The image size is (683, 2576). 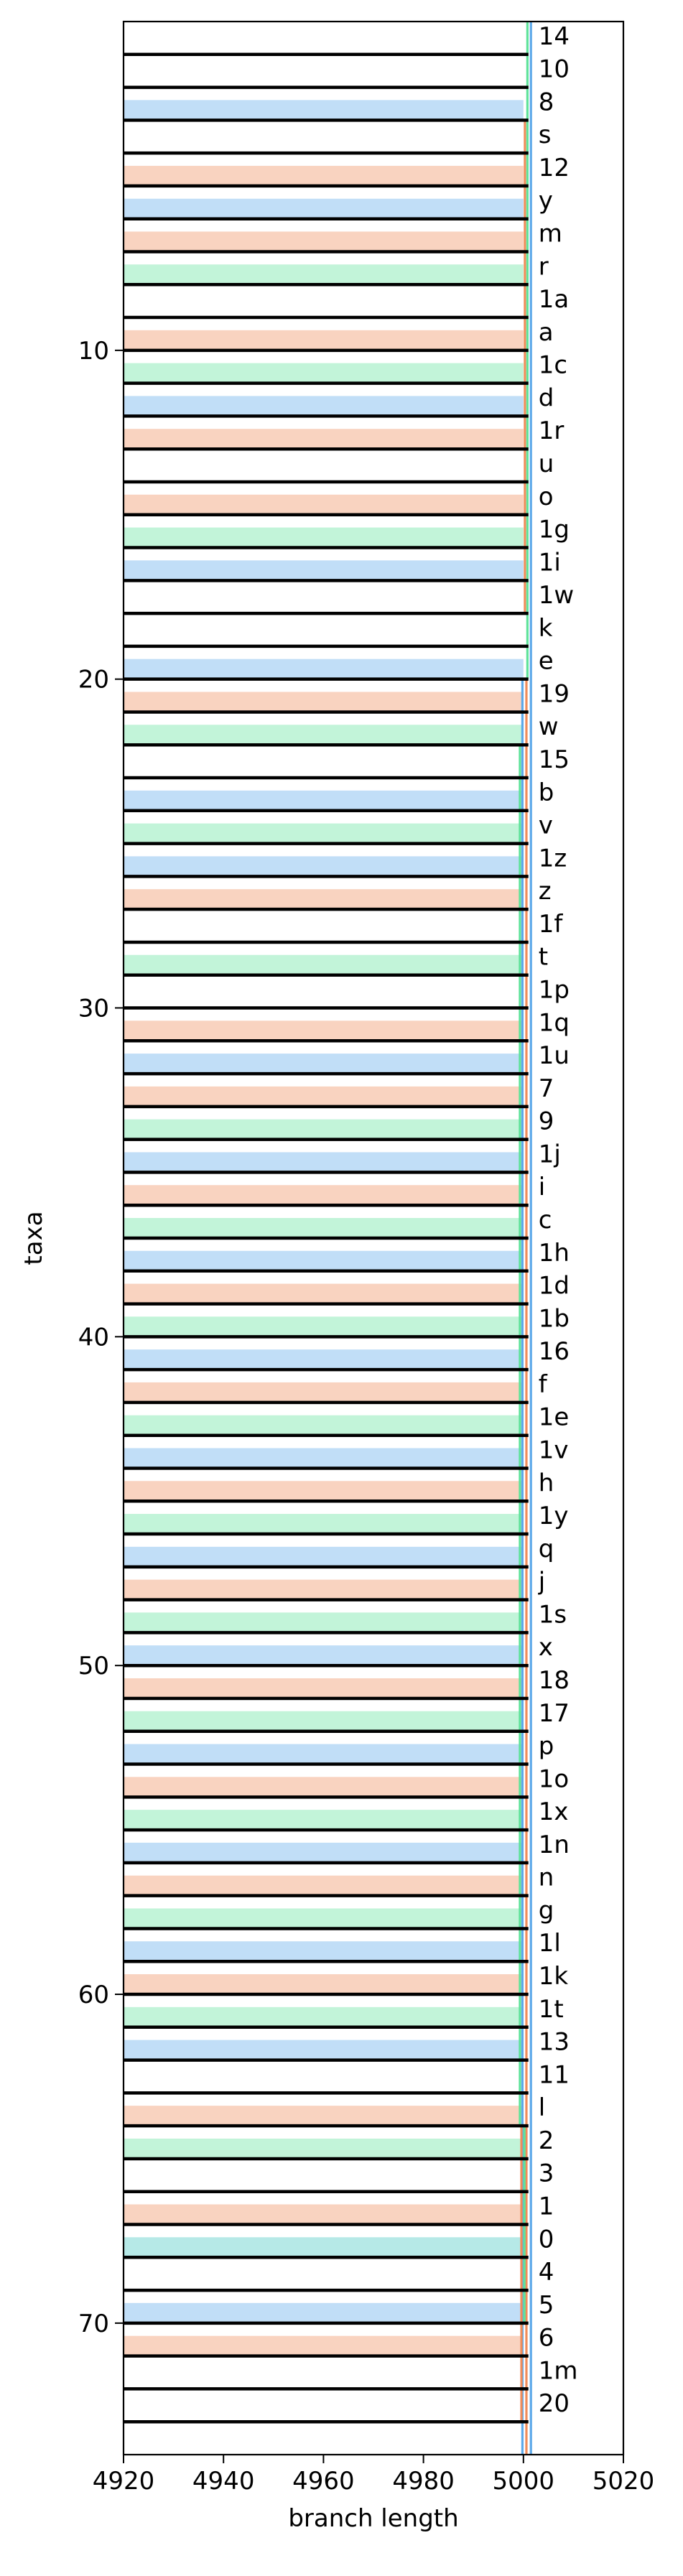 I want to click on taxon-label-1o: 1o, so click(x=554, y=1779).